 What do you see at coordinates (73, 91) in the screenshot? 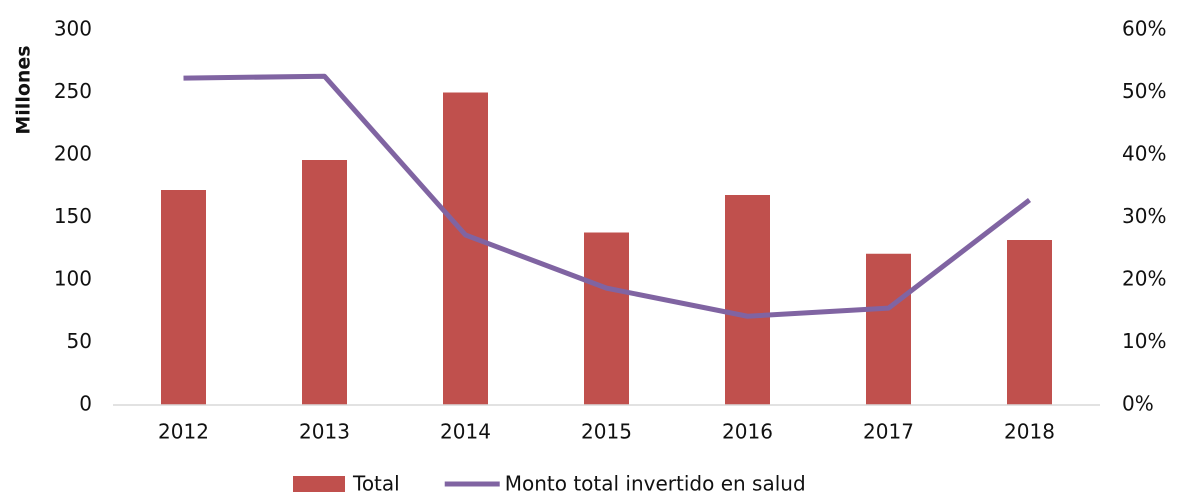
I see `y-tick-label: 250` at bounding box center [73, 91].